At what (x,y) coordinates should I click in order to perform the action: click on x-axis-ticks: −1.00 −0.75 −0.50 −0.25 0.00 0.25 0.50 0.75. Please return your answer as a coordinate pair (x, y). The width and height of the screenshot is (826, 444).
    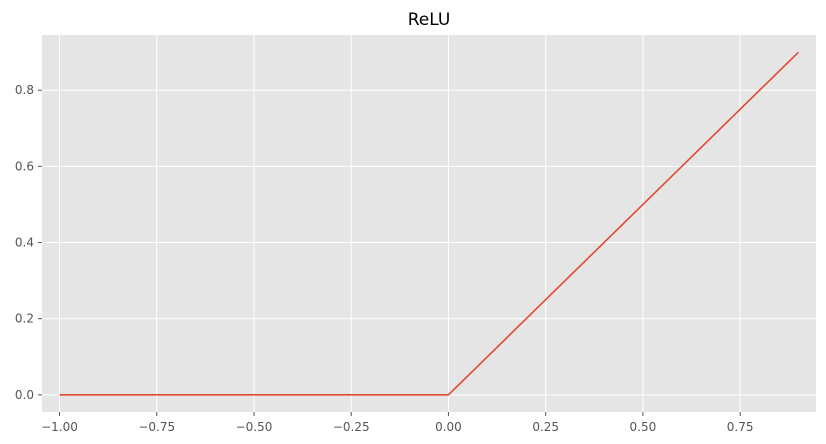
    Looking at the image, I should click on (397, 423).